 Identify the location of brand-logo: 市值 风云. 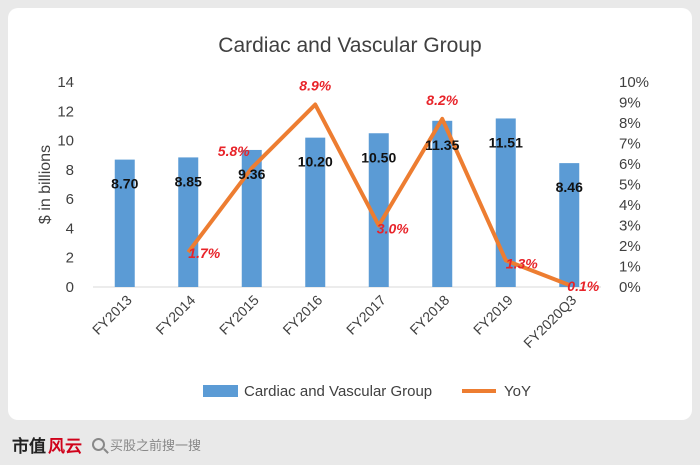
(47, 444).